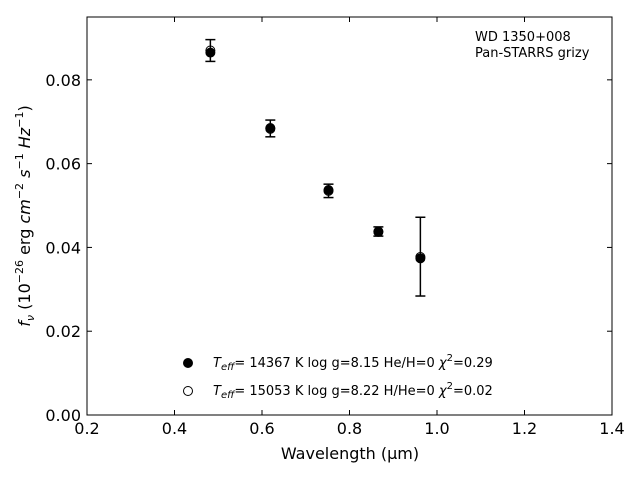 The image size is (640, 480). I want to click on legend-label-2: Teff= 15053 K log g=8.22 H/He=0 χ2=0.02, so click(353, 391).